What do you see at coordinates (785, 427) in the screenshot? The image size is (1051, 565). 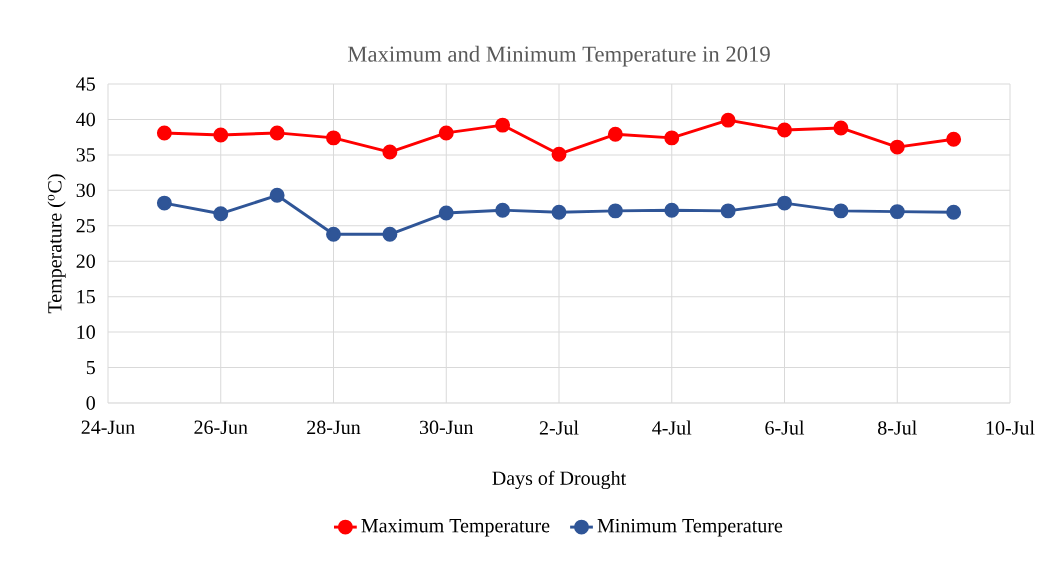 I see `x-tick-label: 6-Jul` at bounding box center [785, 427].